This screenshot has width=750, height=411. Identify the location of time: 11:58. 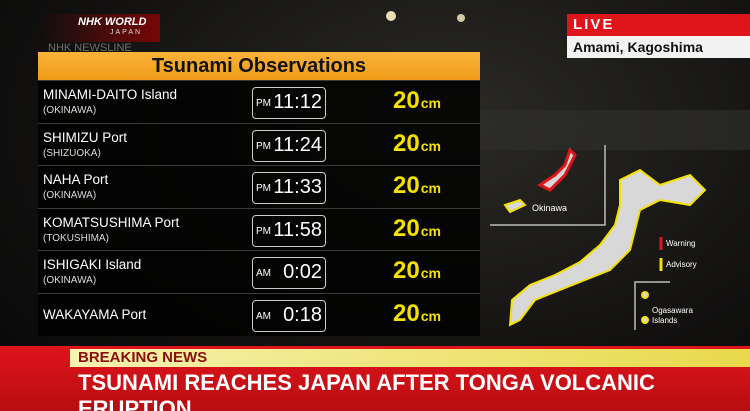
(297, 229).